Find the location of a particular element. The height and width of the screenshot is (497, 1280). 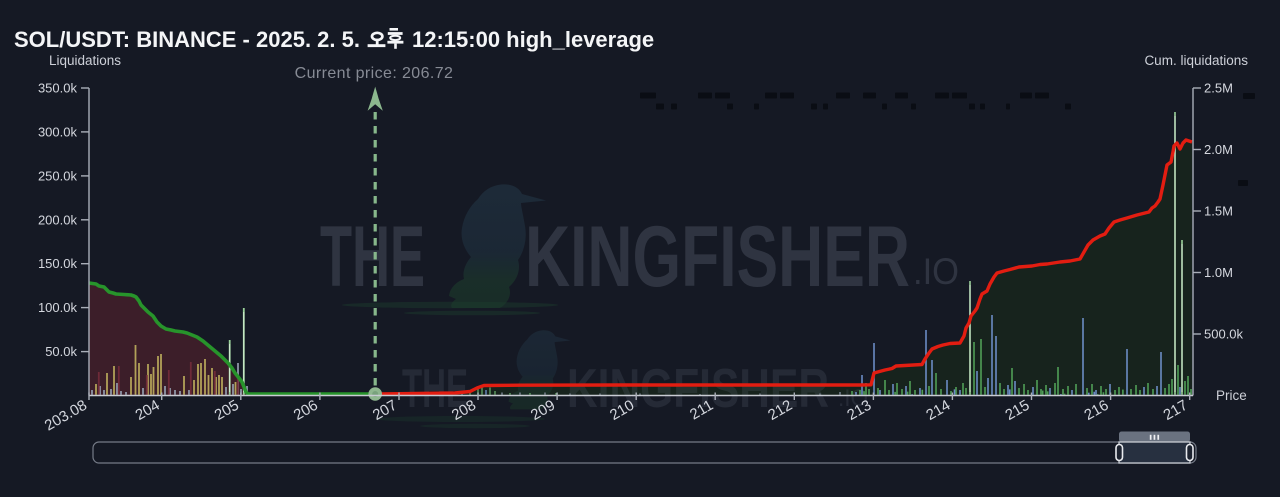

svg-text: Cum. liquidations is located at coordinates (1196, 60).